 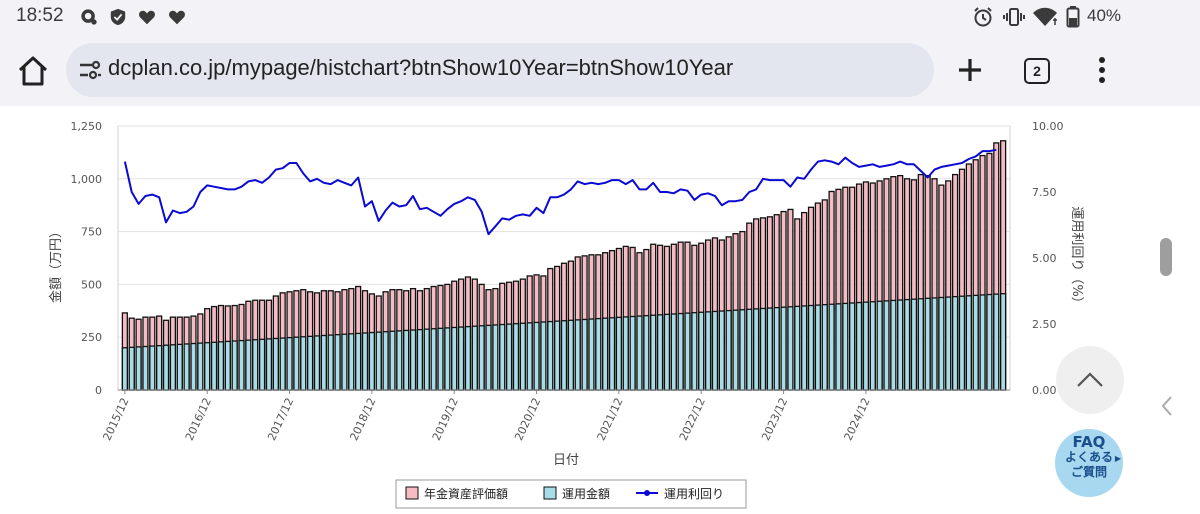 What do you see at coordinates (610, 419) in the screenshot?
I see `x-tick-label: 2021/12` at bounding box center [610, 419].